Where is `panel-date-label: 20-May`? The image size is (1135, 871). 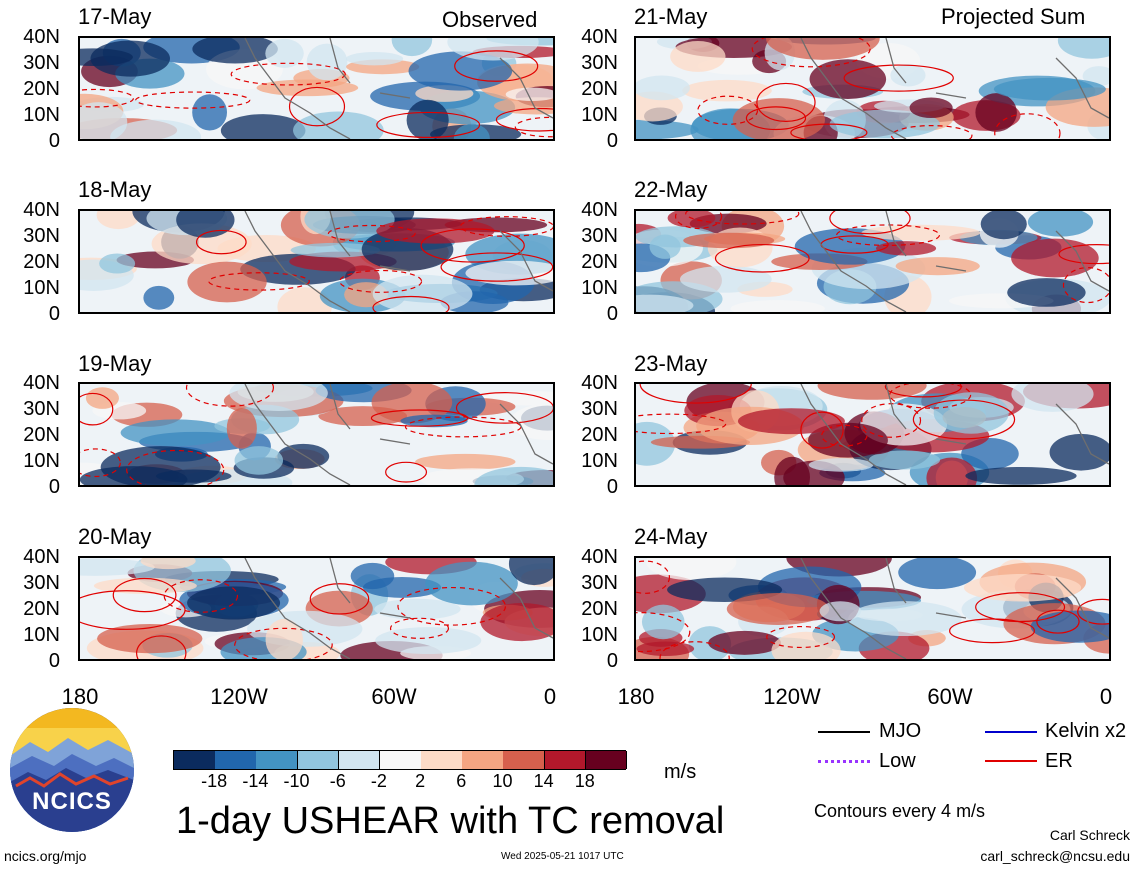
panel-date-label: 20-May is located at coordinates (115, 536).